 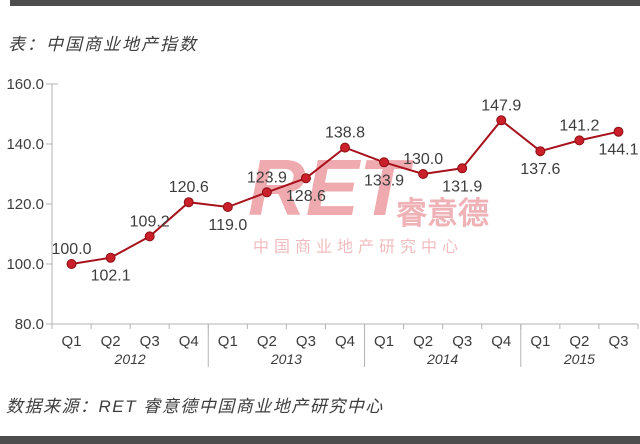 I want to click on y-axis-tick-label: 120.0, so click(x=25, y=204).